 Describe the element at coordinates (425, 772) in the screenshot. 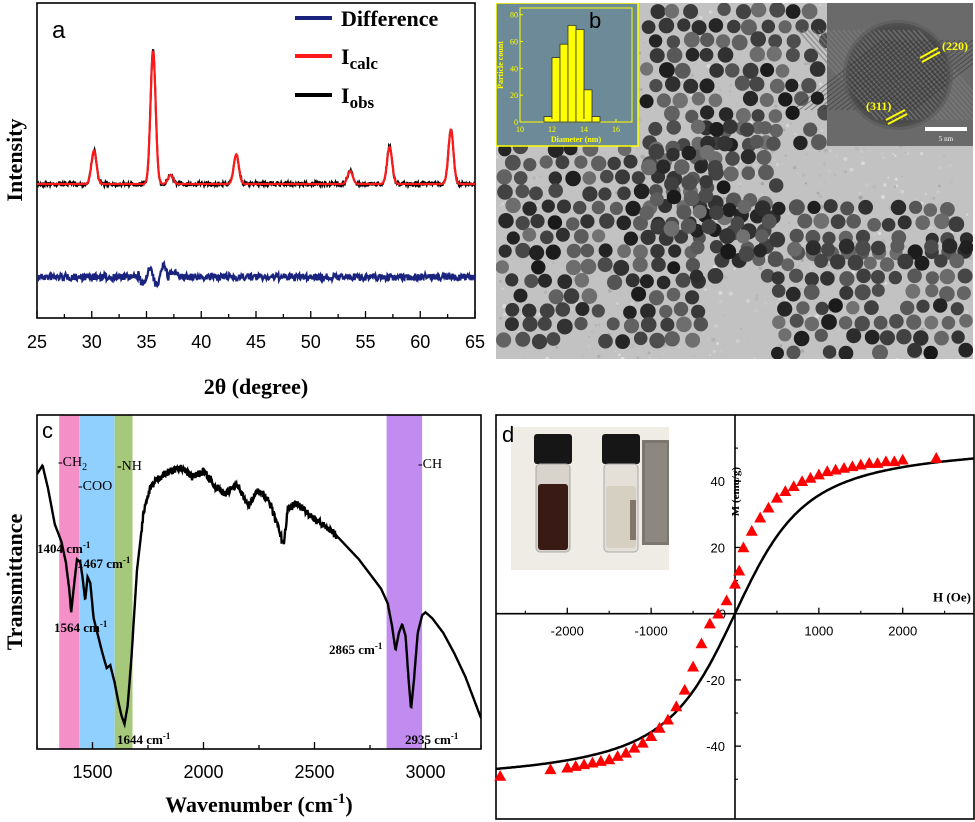

I see `x-tick-label: 3000` at that location.